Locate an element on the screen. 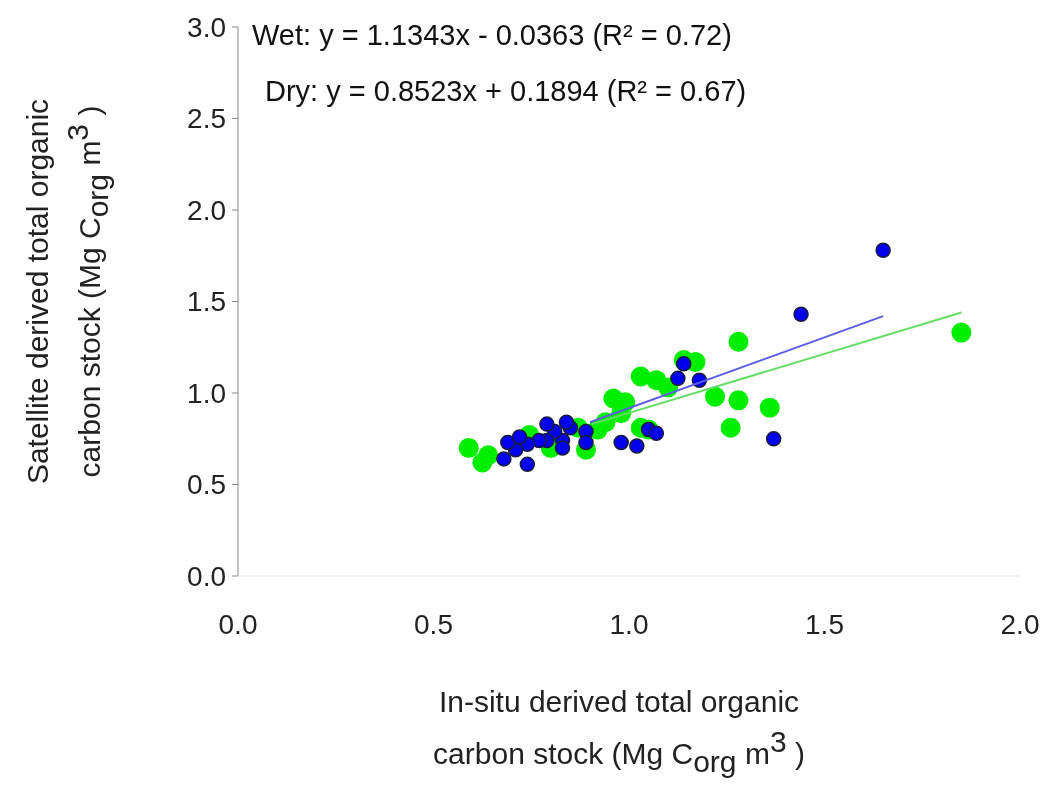 This screenshot has height=792, width=1054. y-tick-label: 1.5 is located at coordinates (206, 302).